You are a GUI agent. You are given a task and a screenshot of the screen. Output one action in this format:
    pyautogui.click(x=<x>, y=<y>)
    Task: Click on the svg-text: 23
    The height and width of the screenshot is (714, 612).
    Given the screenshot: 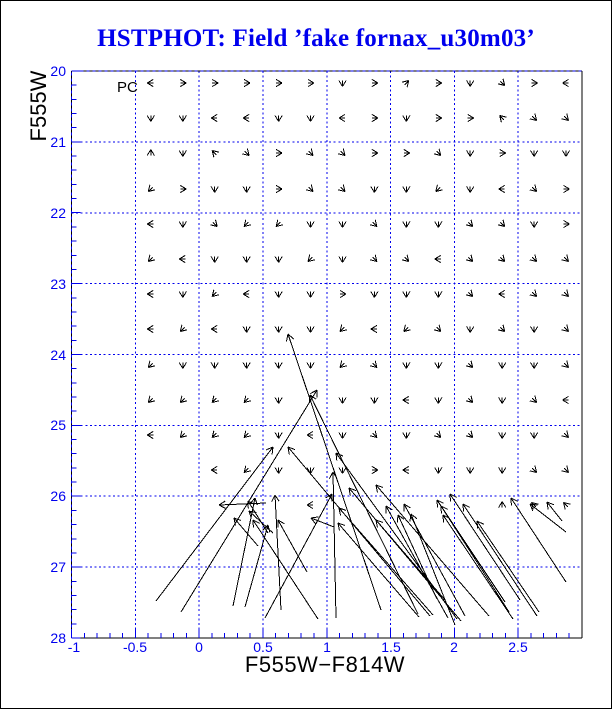 What is the action you would take?
    pyautogui.click(x=58, y=284)
    